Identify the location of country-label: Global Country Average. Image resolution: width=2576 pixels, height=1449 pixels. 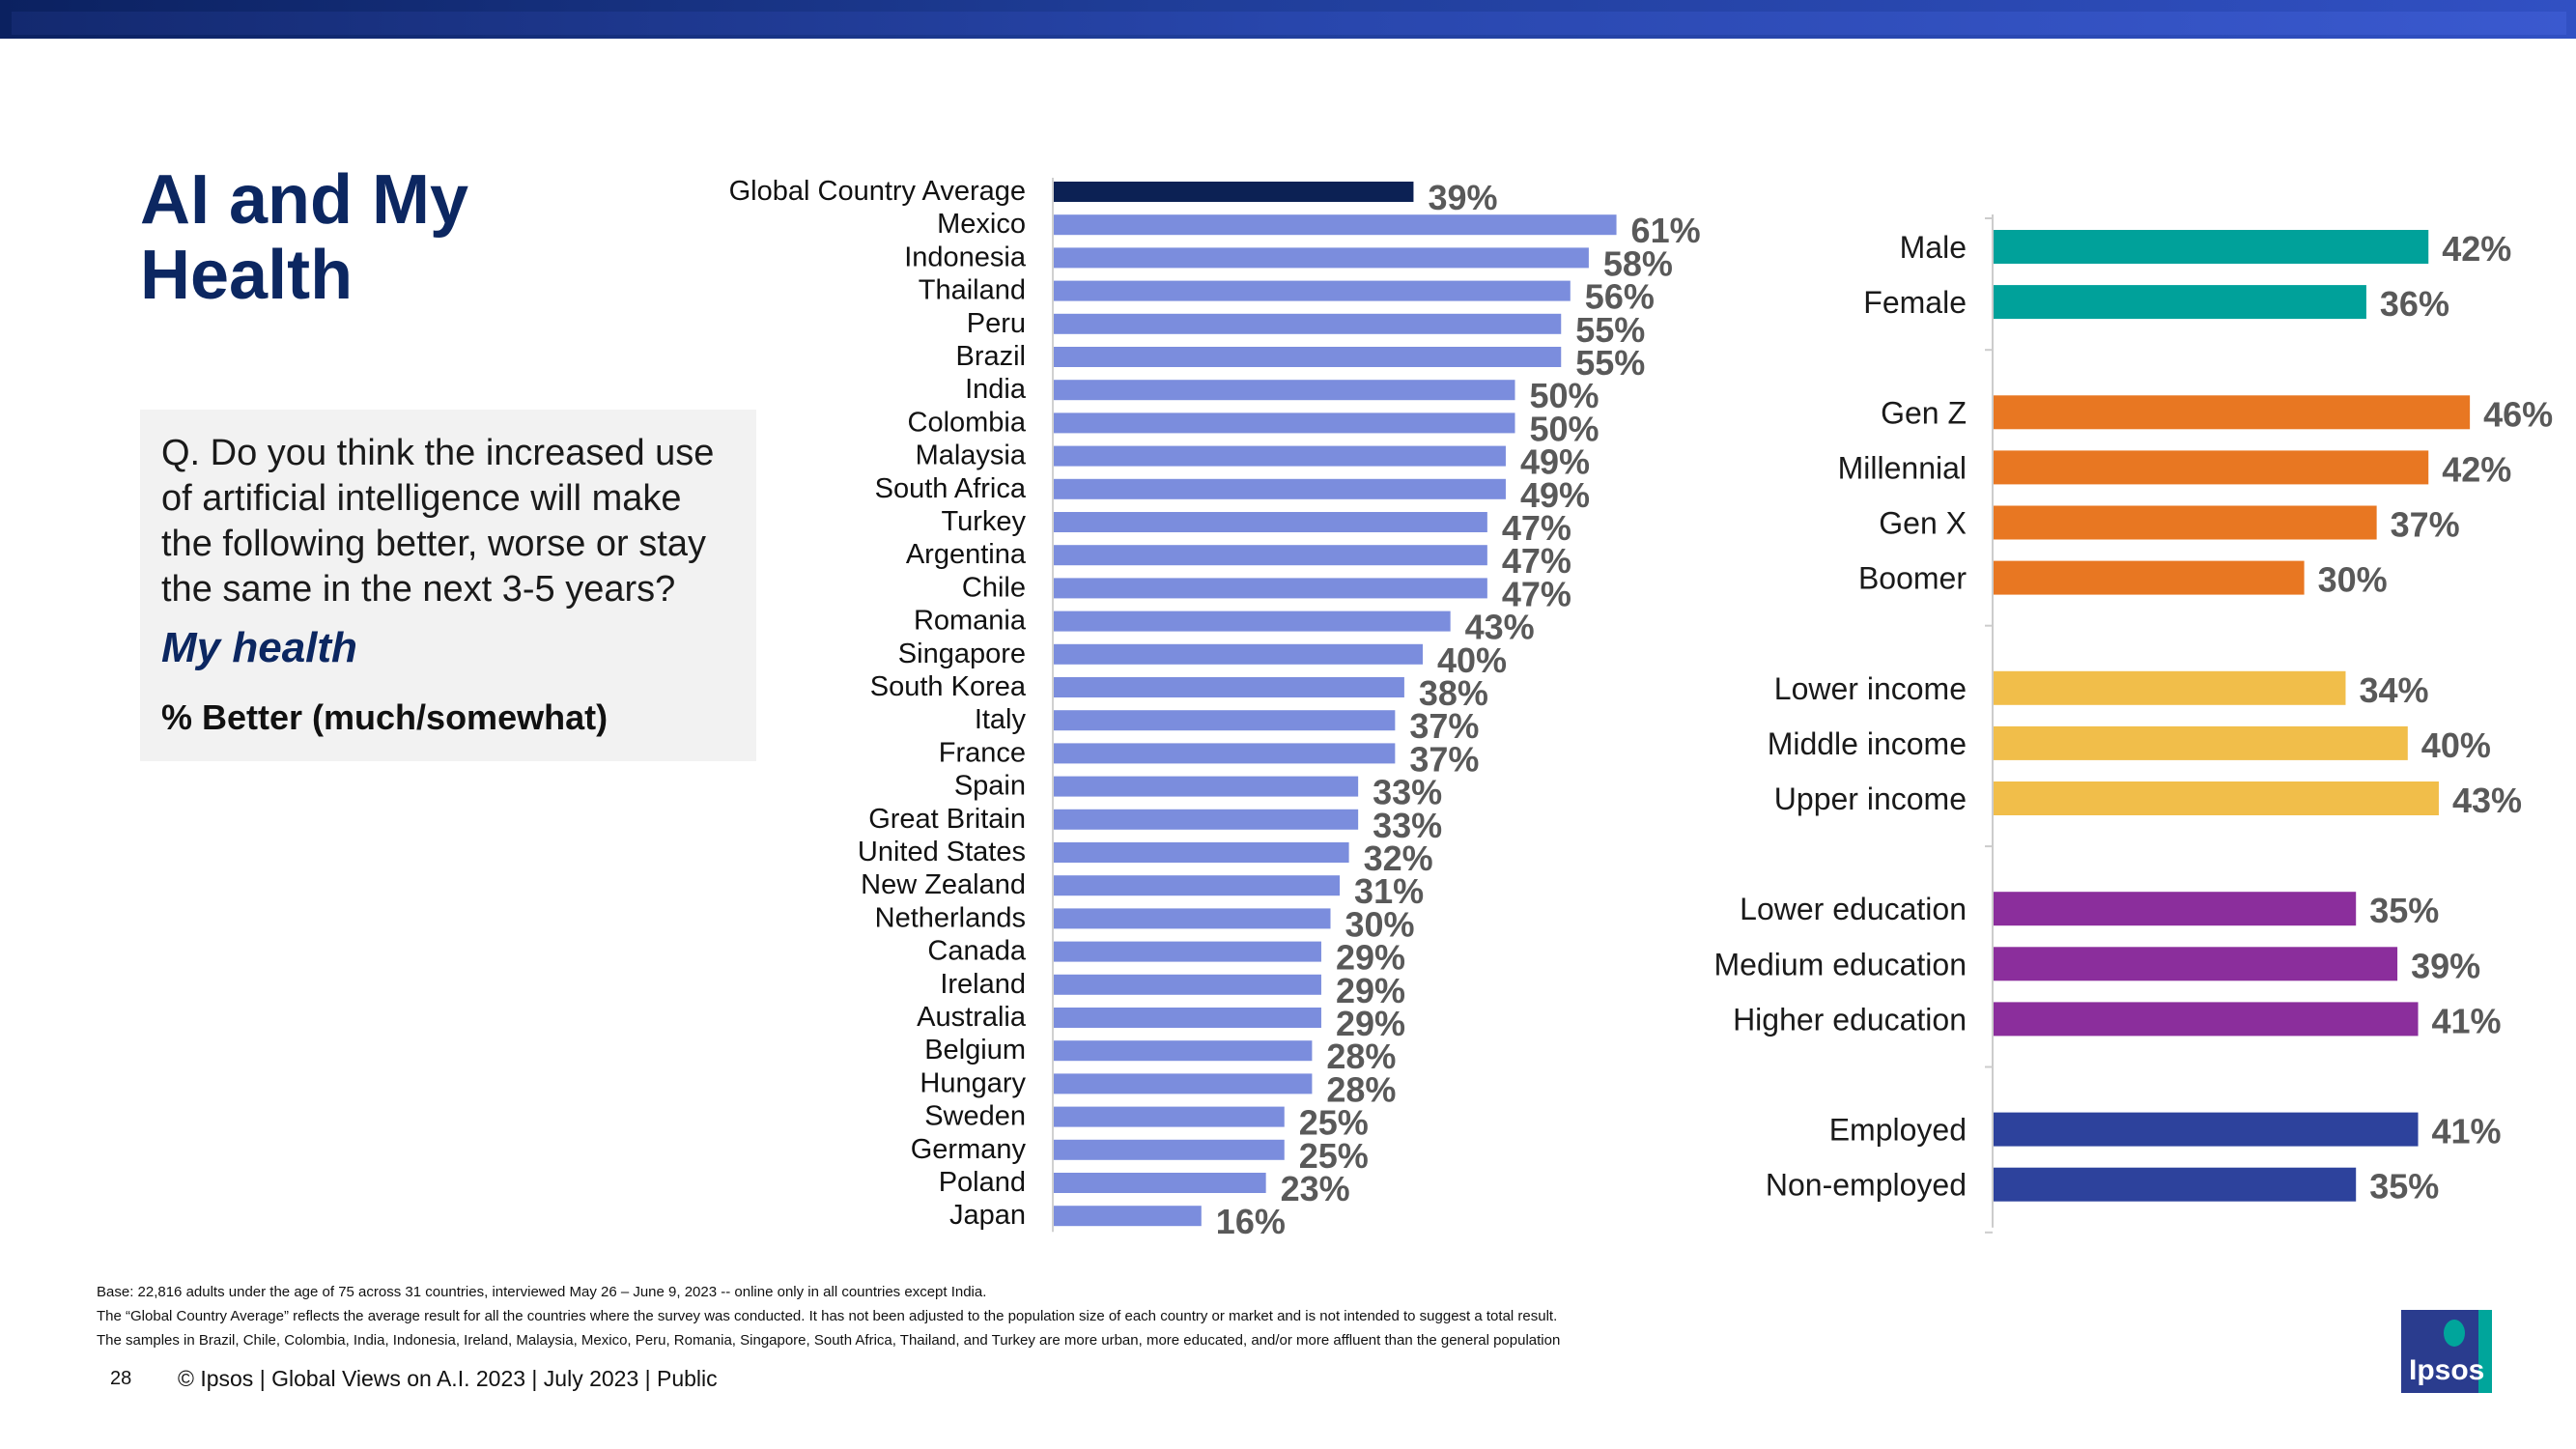
(877, 191).